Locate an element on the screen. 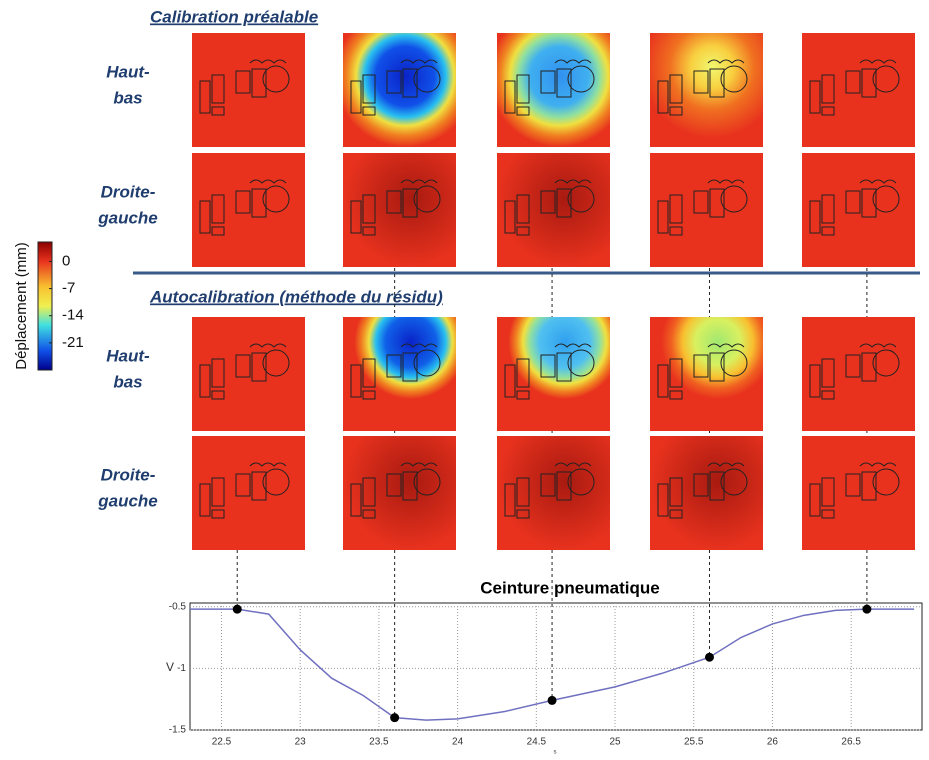 This screenshot has width=929, height=760. colorbar-tick-label: -7 is located at coordinates (68, 288).